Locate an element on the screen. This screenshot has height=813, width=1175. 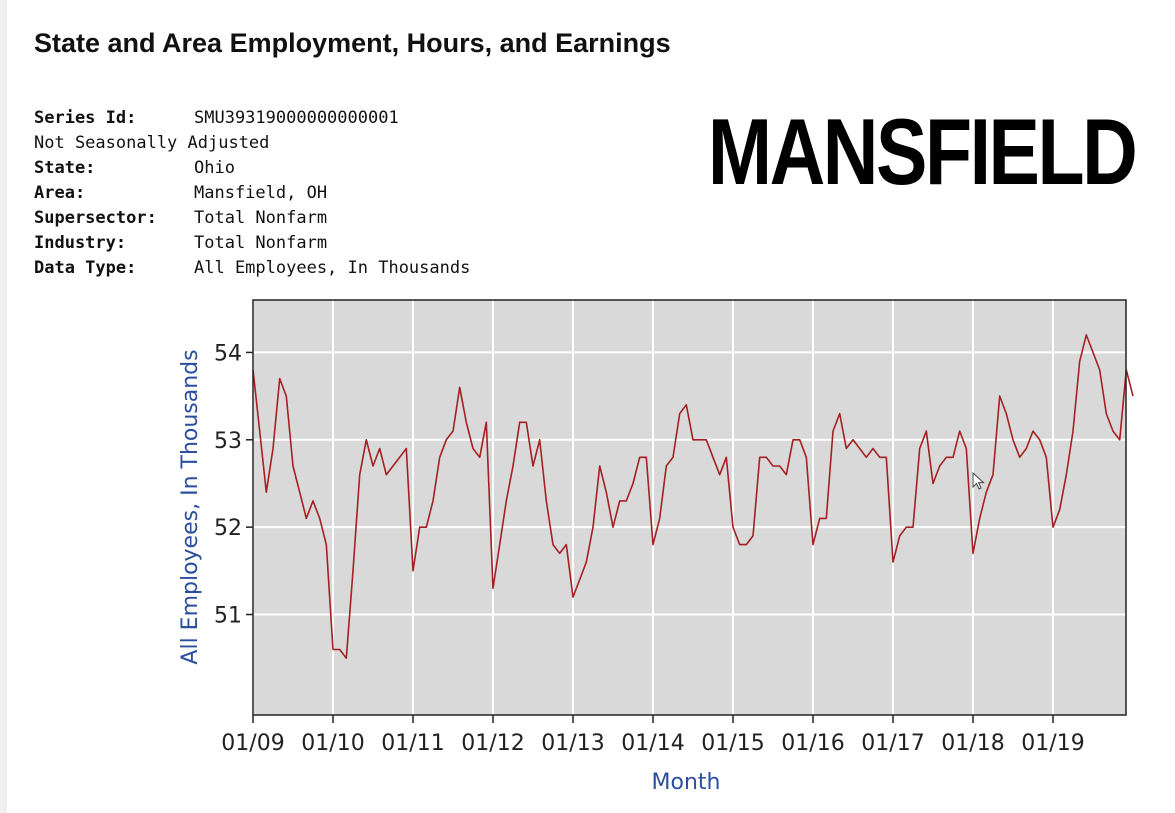
area-label: Area: is located at coordinates (60, 193).